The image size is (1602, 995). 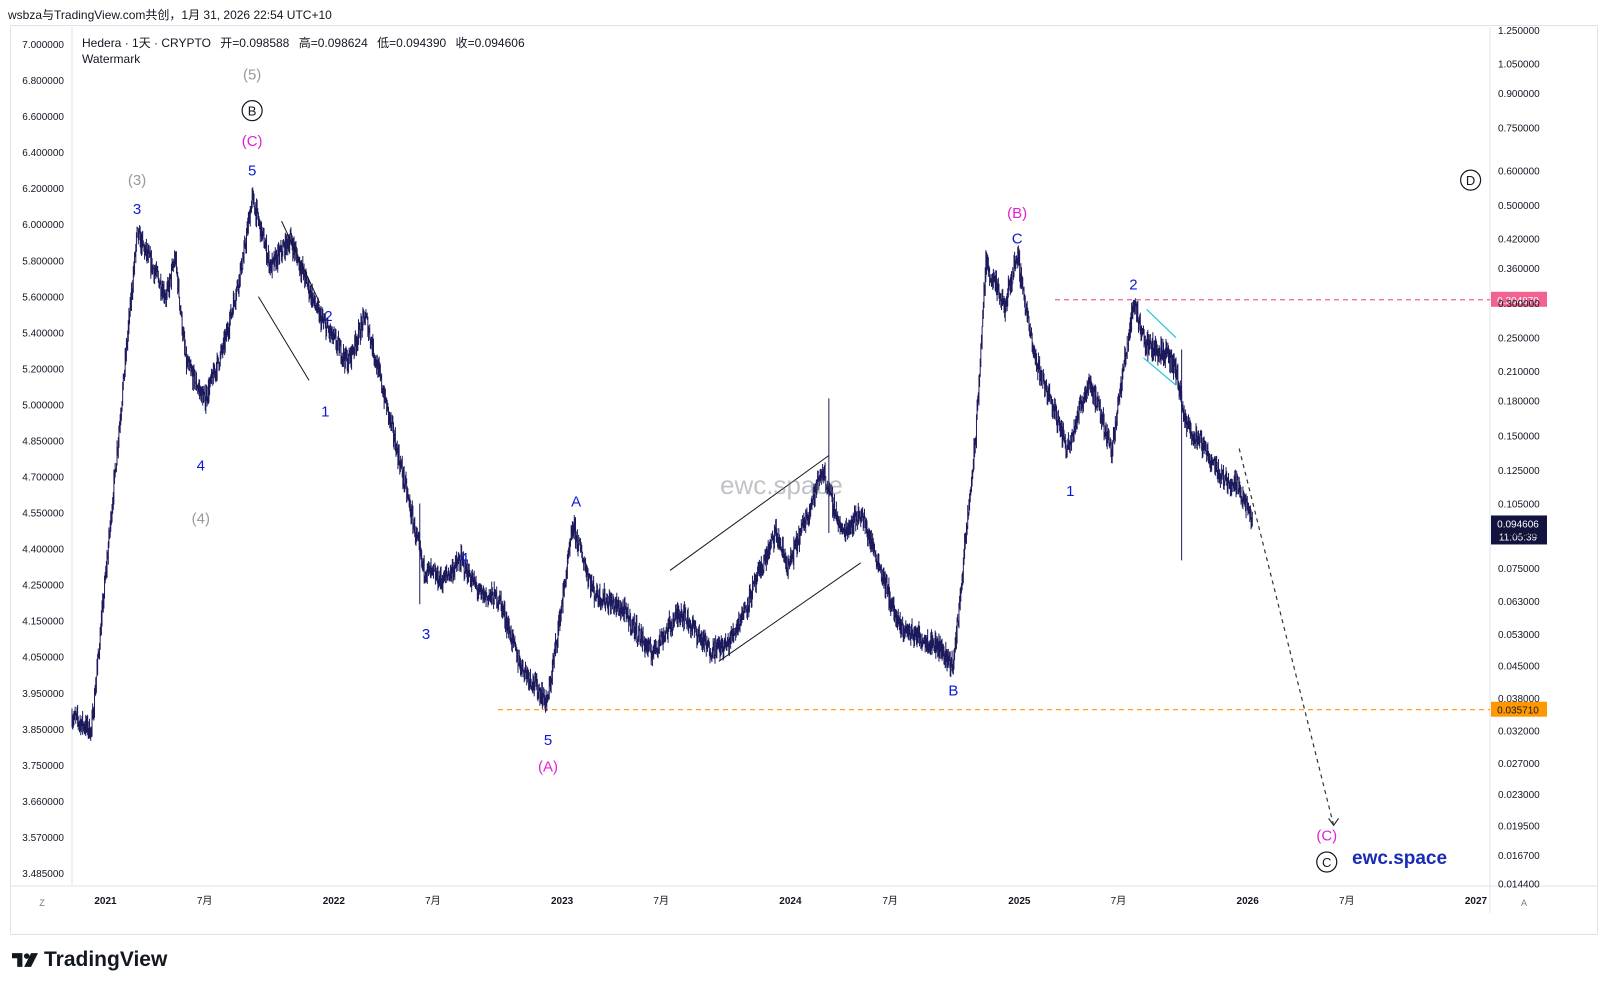 What do you see at coordinates (1519, 856) in the screenshot?
I see `right-axis-tick: 0.016700` at bounding box center [1519, 856].